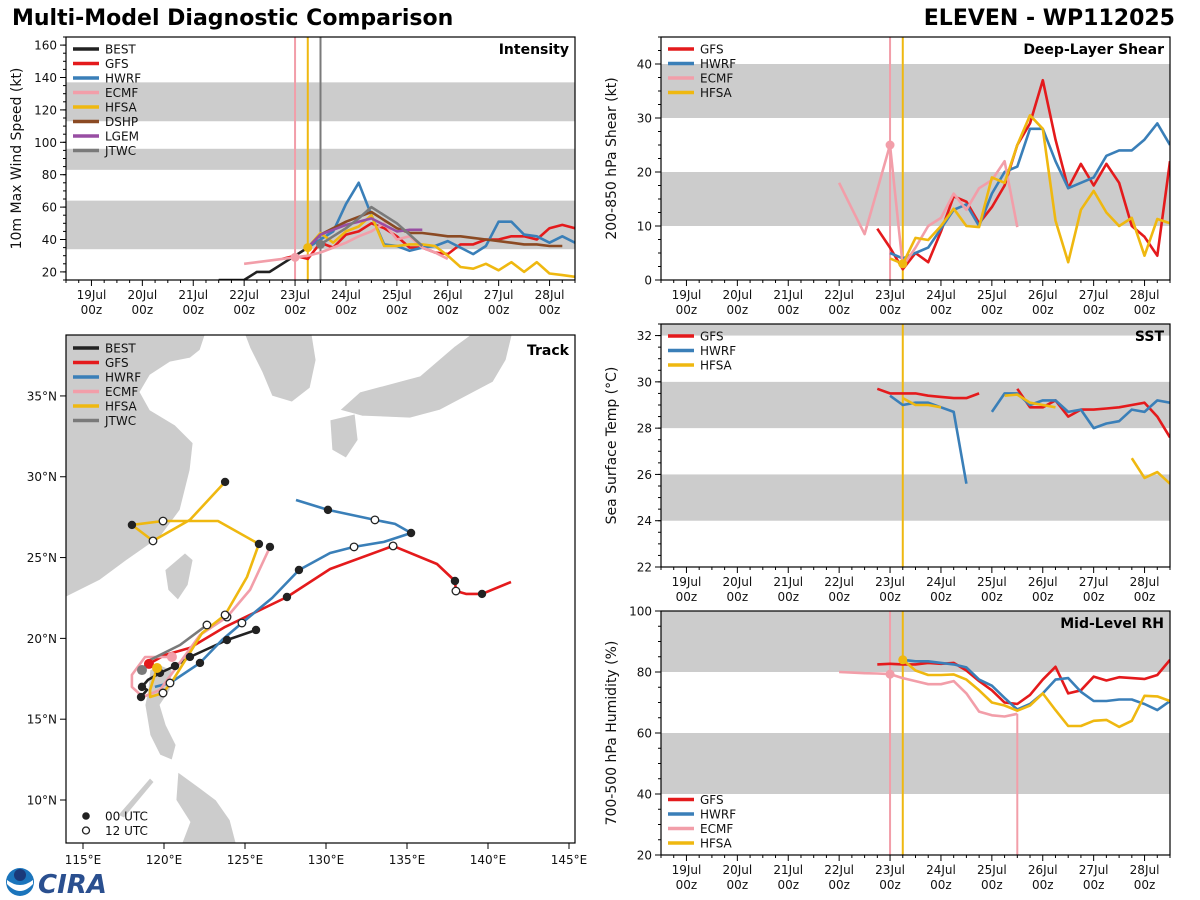 The height and width of the screenshot is (900, 1200). Describe the element at coordinates (915, 330) in the screenshot. I see `threshold-band` at that location.